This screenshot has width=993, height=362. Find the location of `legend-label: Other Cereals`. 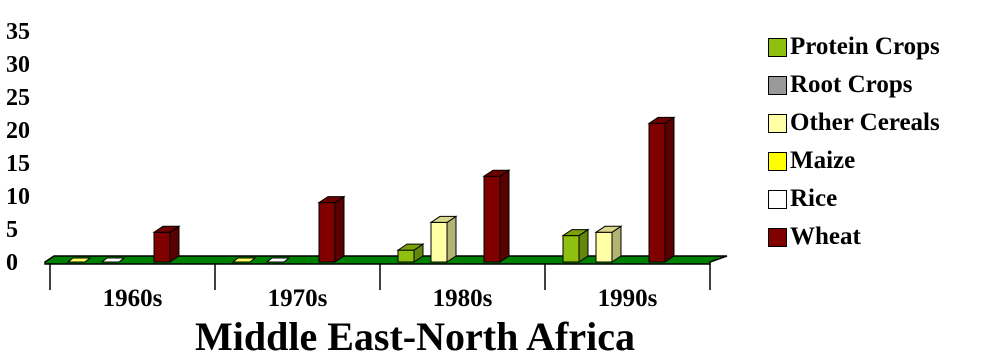

legend-label: Other Cereals is located at coordinates (865, 122).